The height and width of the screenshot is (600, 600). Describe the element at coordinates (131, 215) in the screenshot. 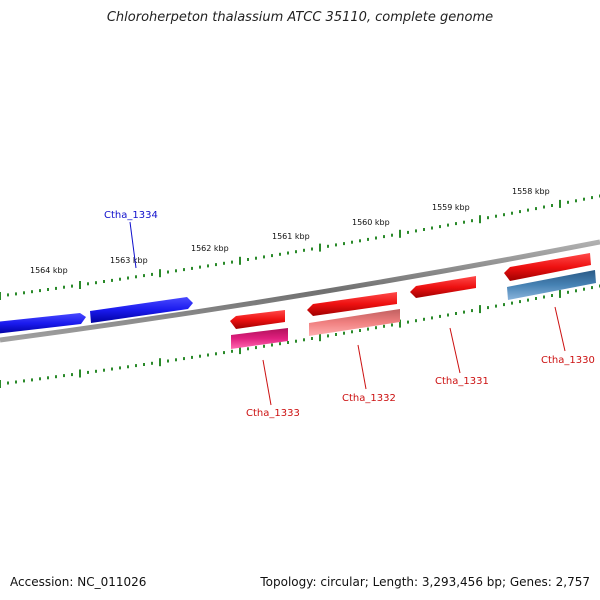

I see `gene-label-ctha-1334: Ctha_1334` at that location.